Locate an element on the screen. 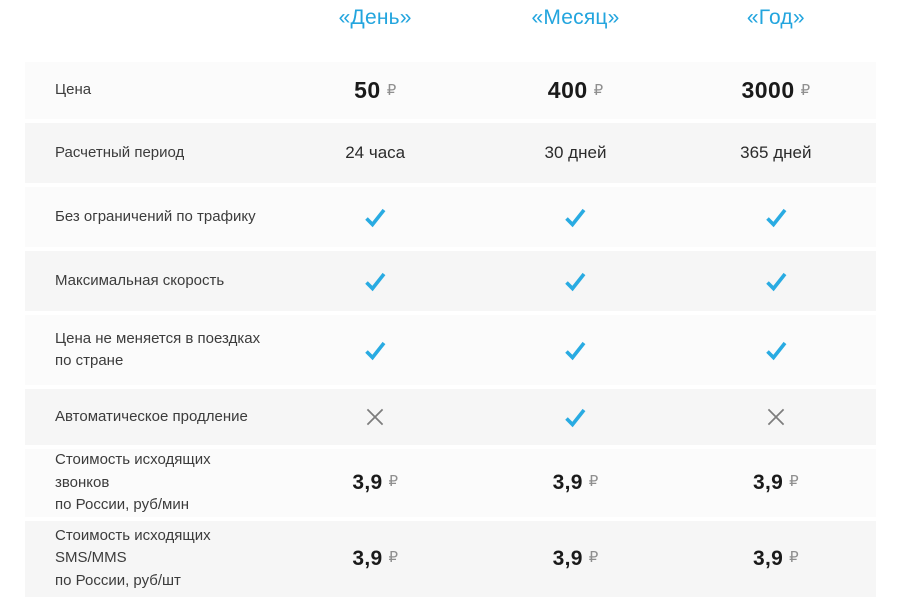  period-value: 30 дней is located at coordinates (575, 152).